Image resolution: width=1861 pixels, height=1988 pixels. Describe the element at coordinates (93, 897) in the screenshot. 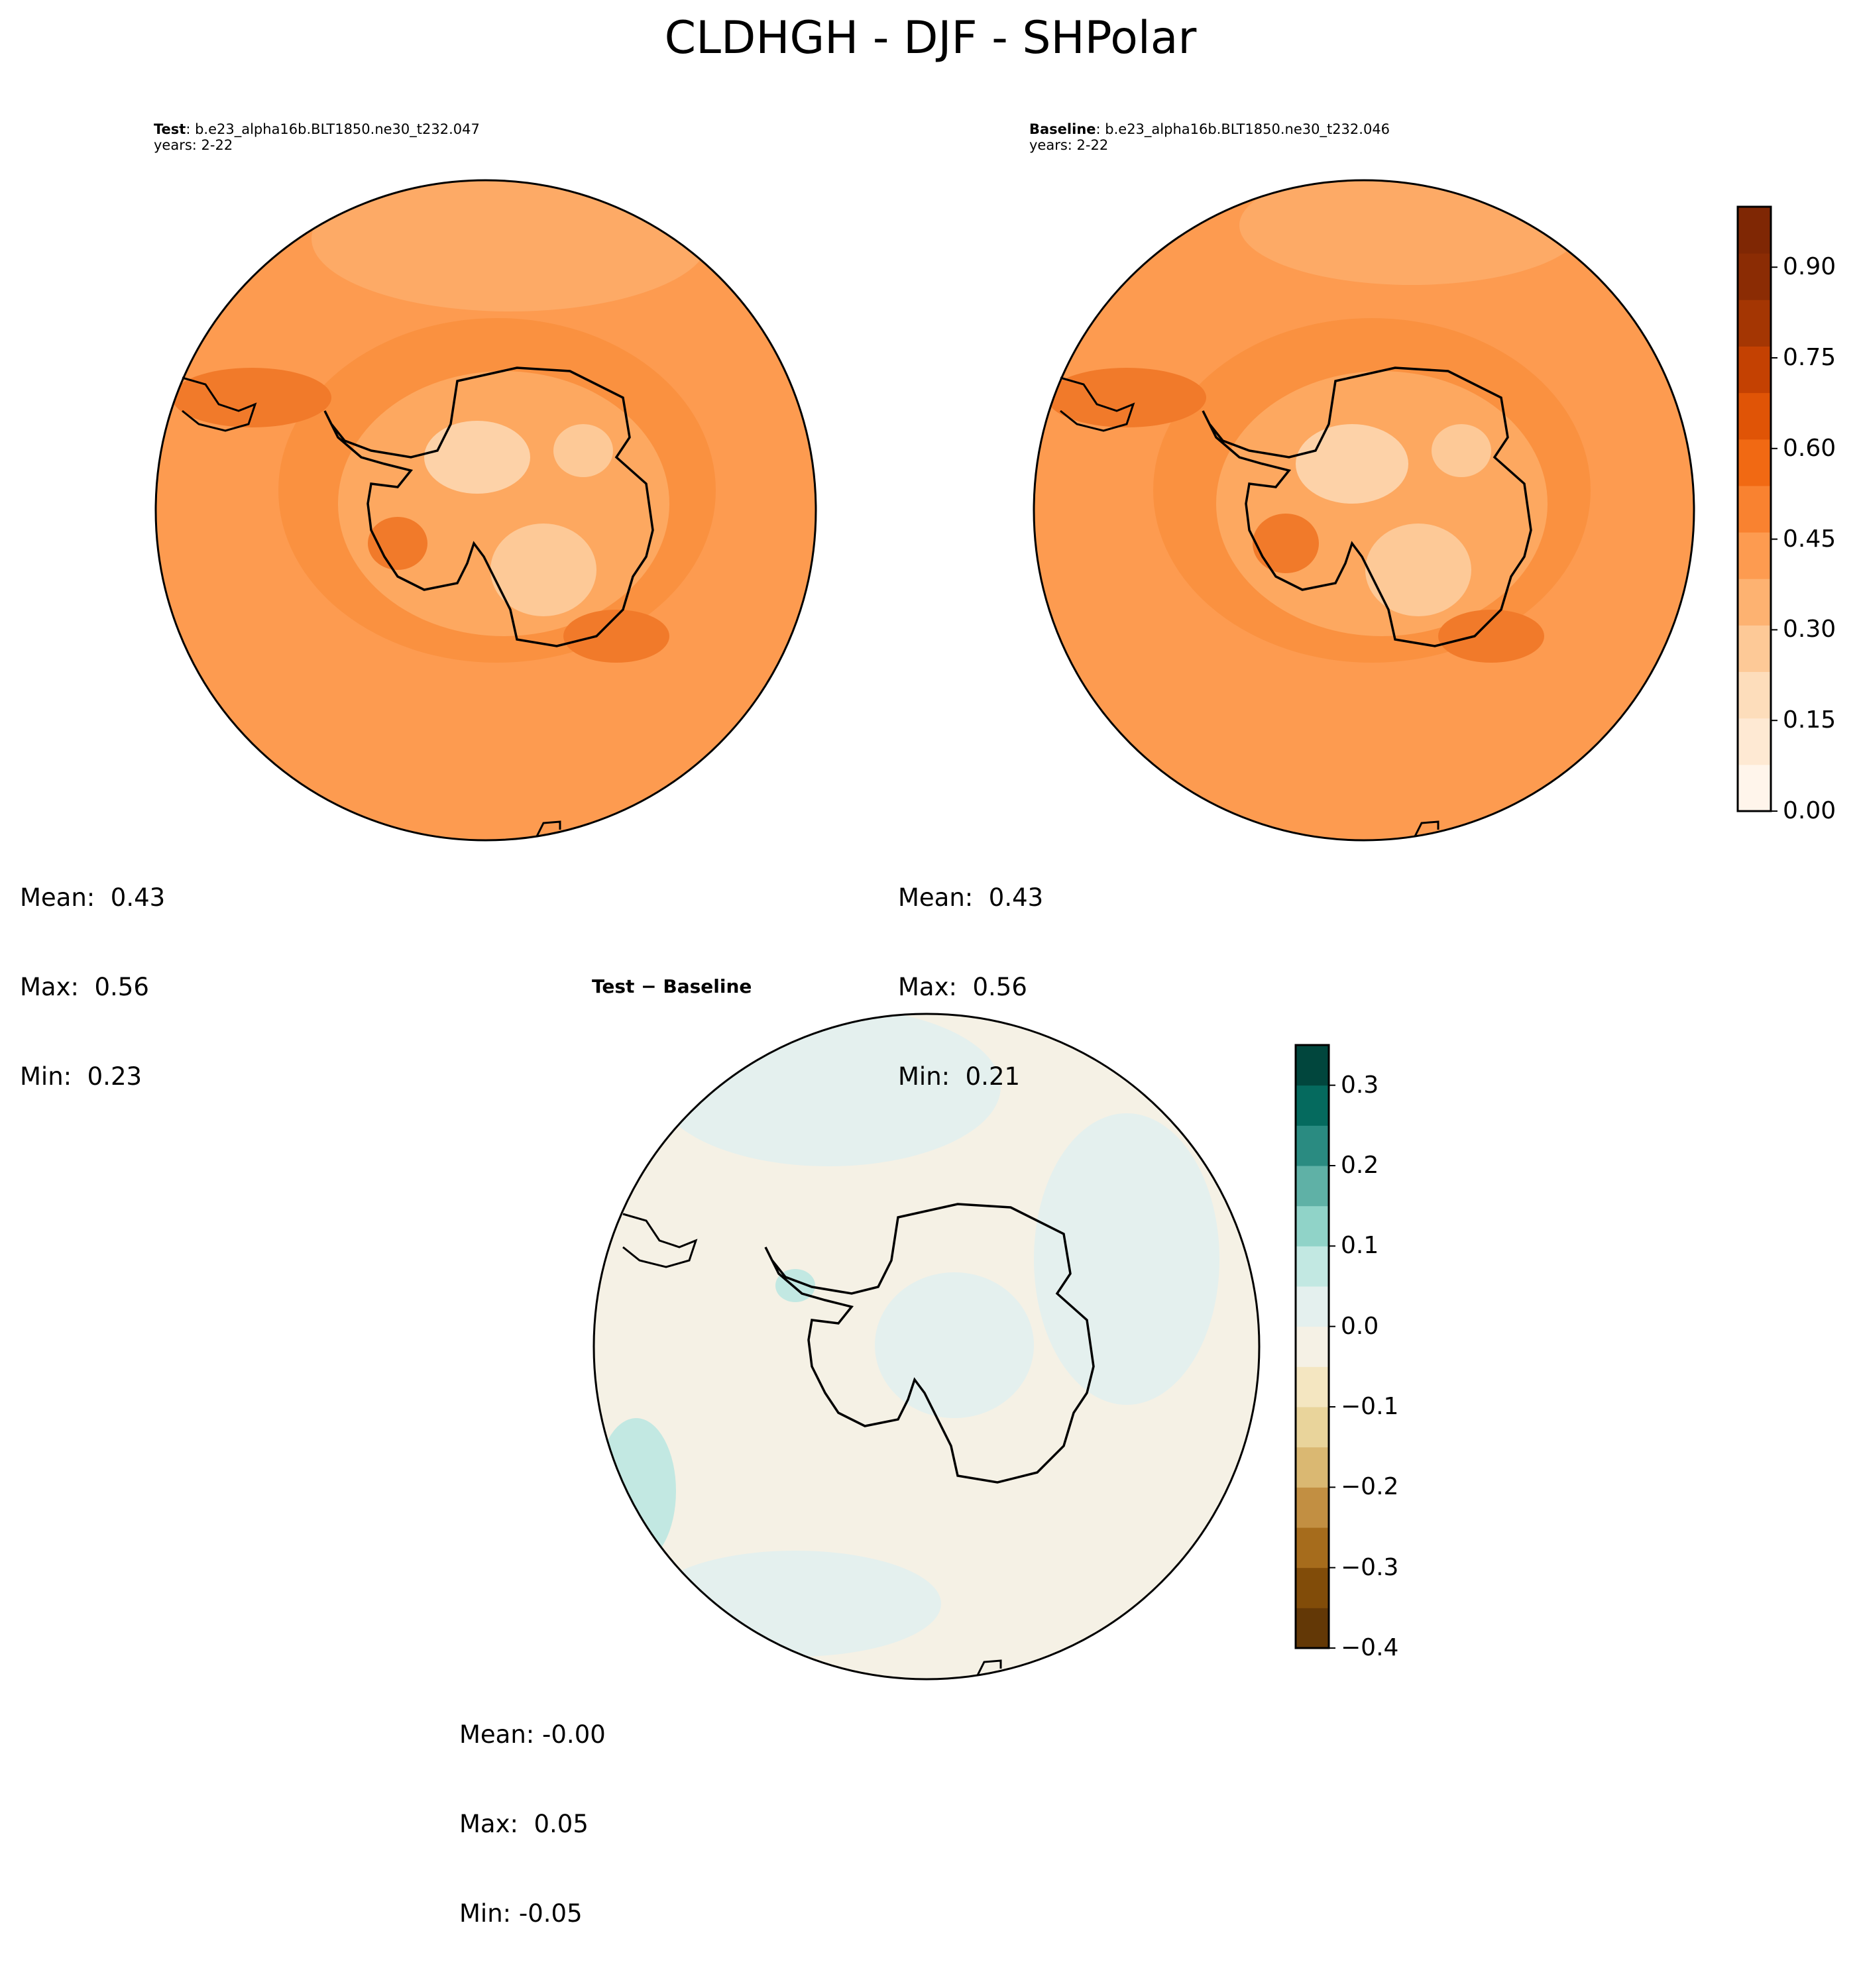

I see `test-mean: Mean: 0.43` at that location.